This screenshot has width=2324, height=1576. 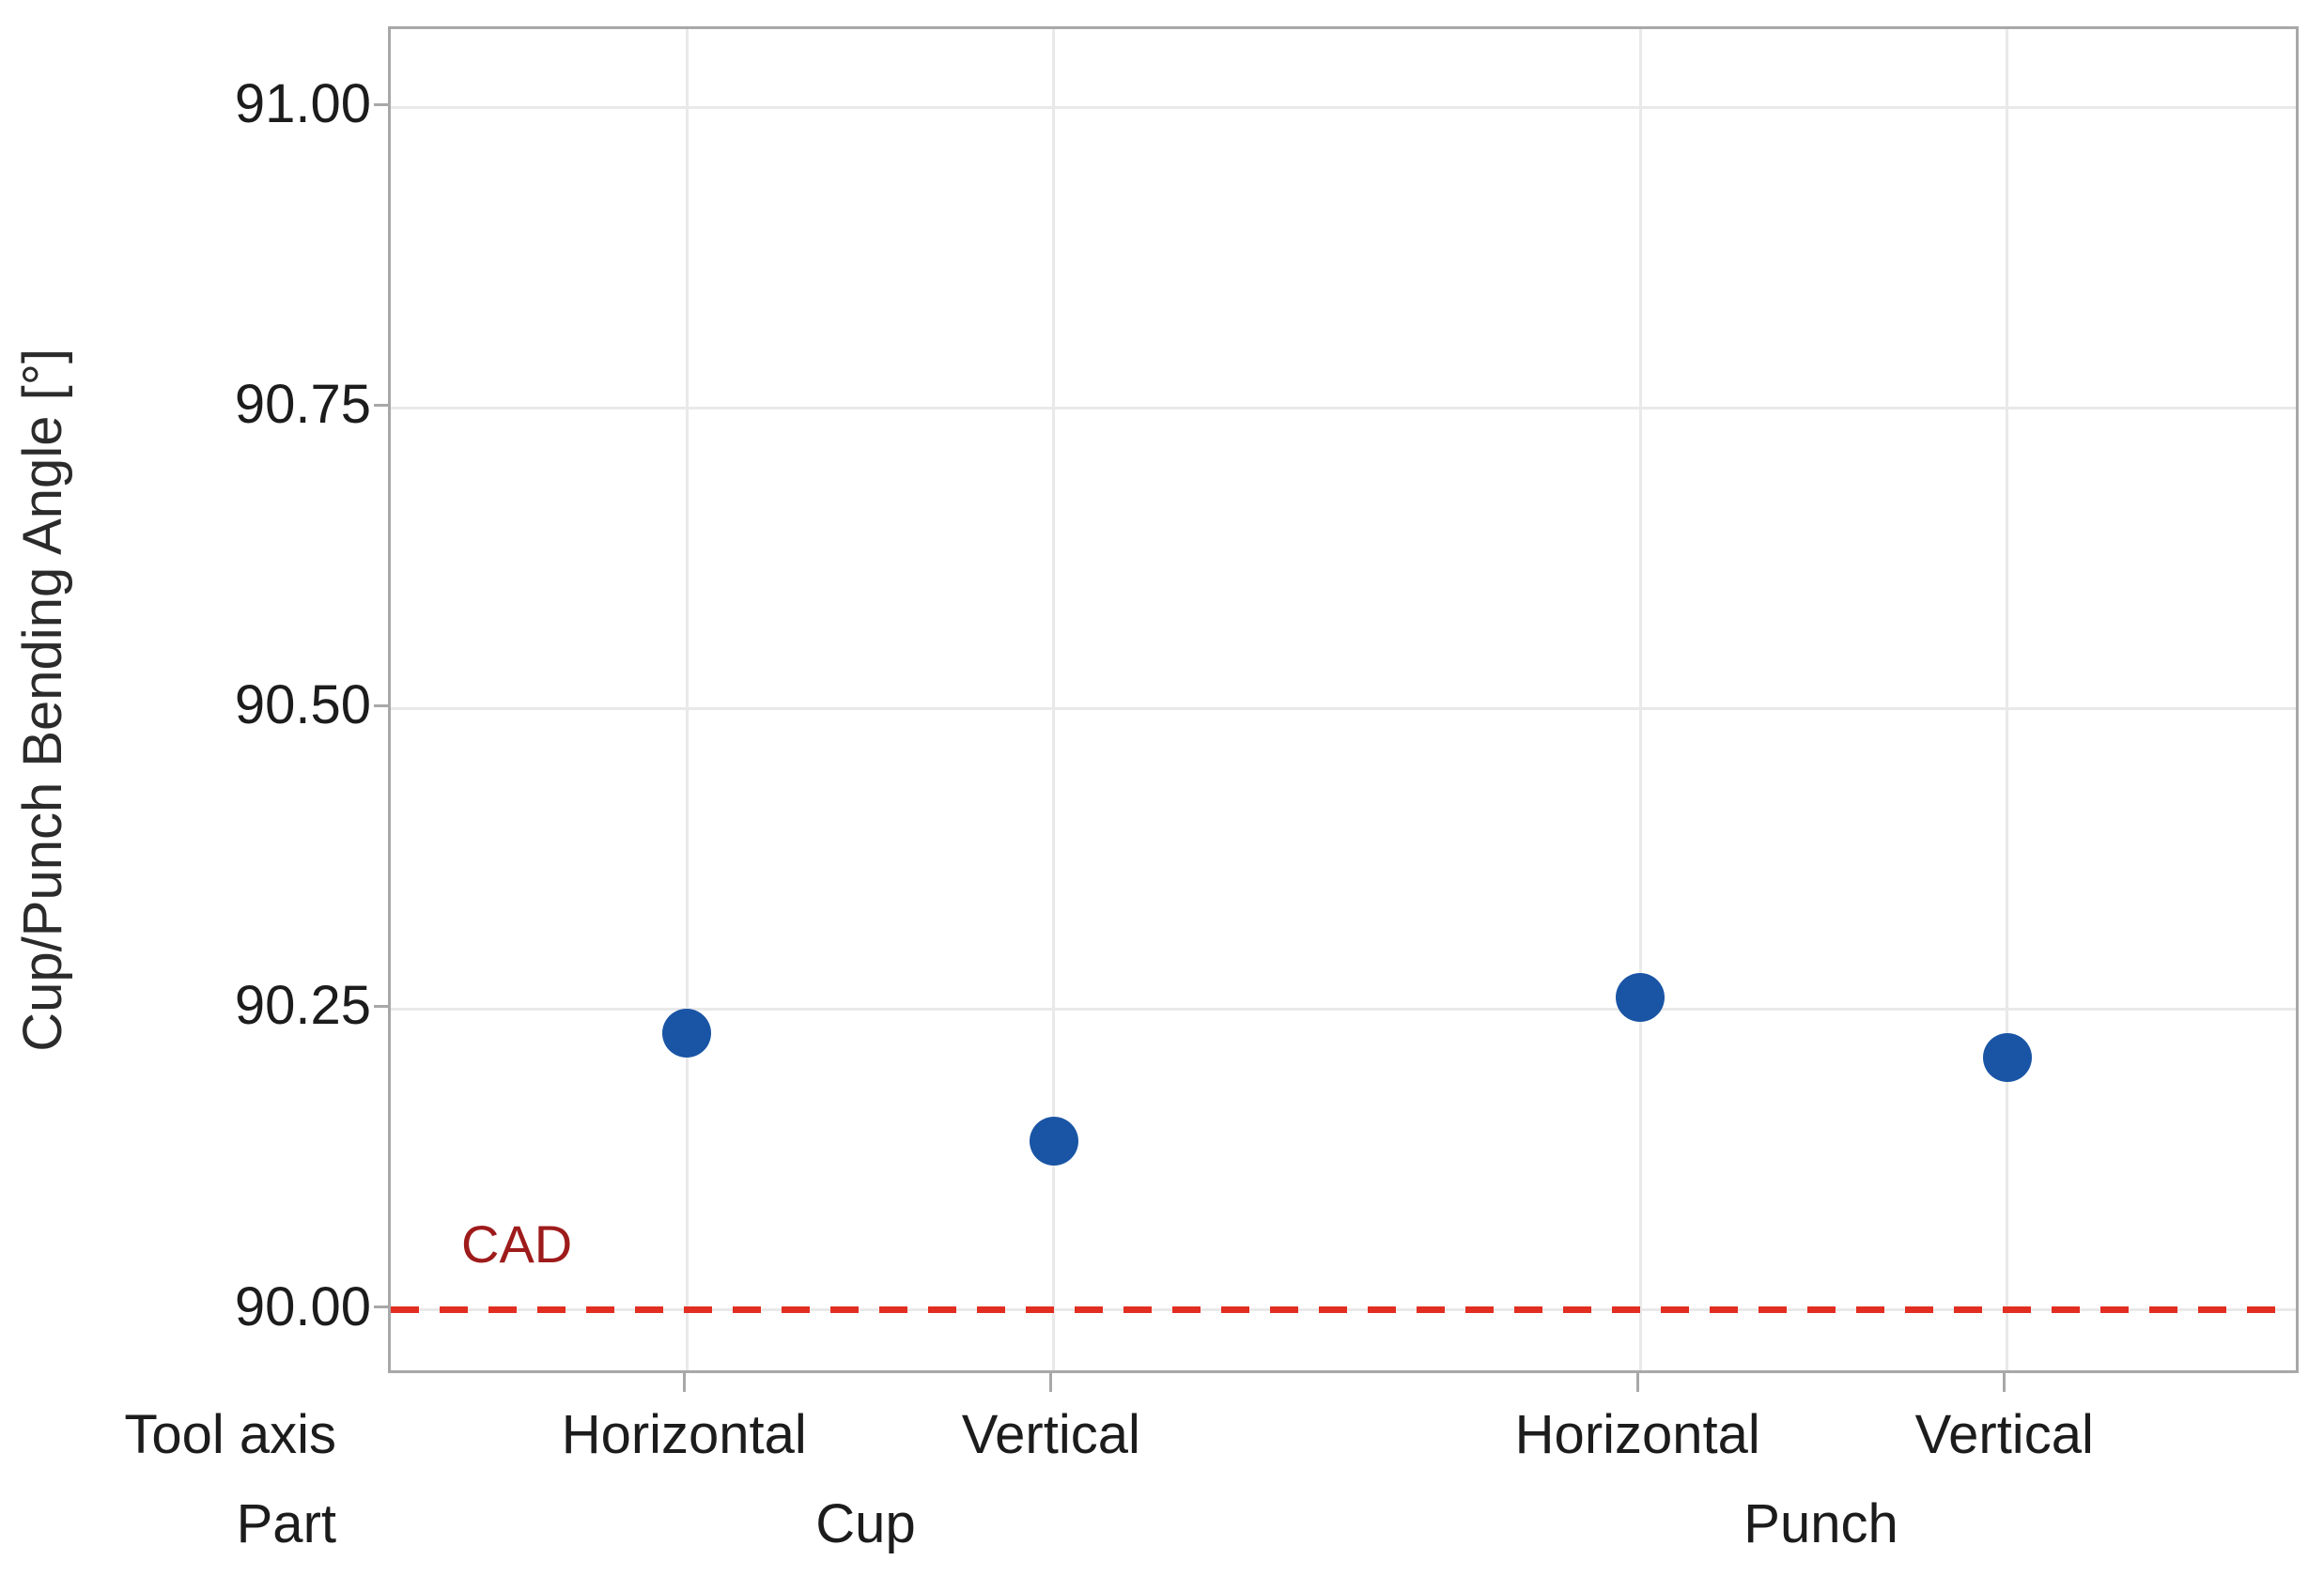 I want to click on y-tick-label: 90.75, so click(x=302, y=405).